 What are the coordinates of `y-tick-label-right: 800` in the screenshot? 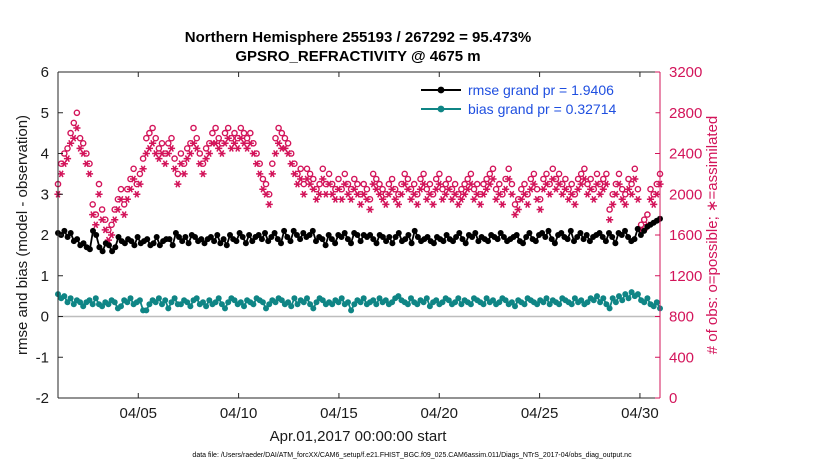 It's located at (681, 317).